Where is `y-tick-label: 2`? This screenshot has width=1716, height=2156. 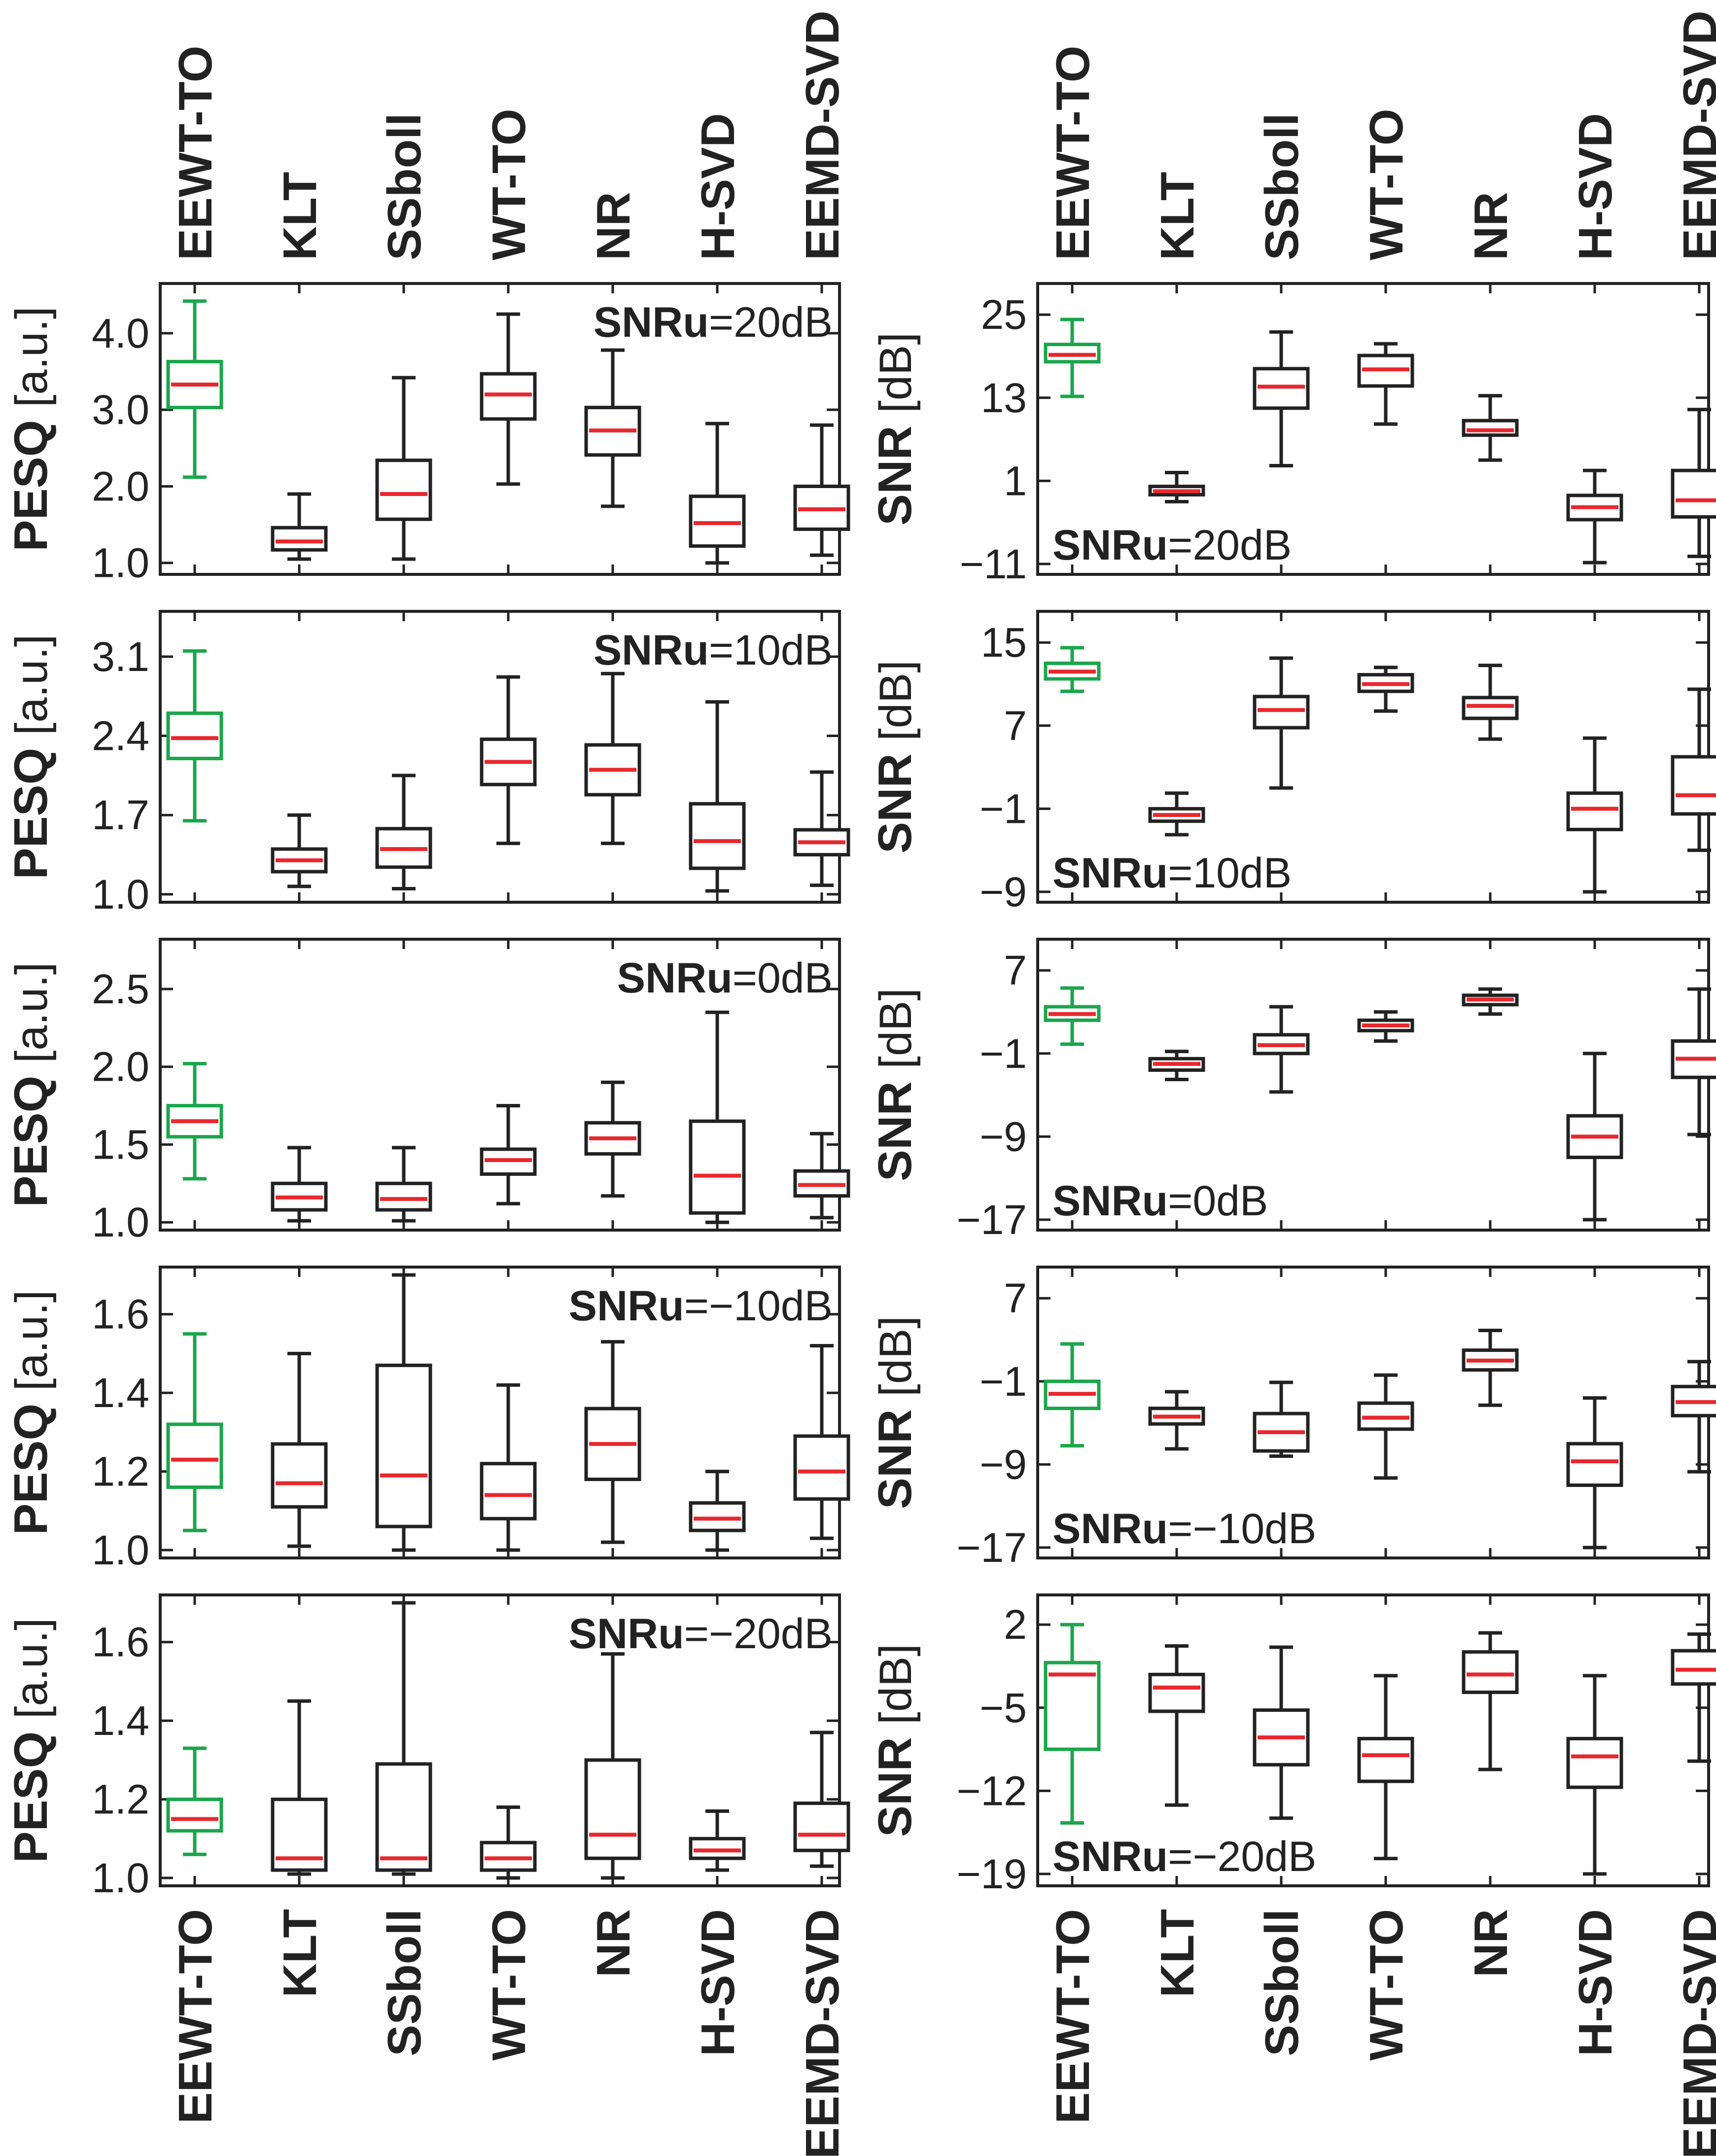 y-tick-label: 2 is located at coordinates (1016, 1624).